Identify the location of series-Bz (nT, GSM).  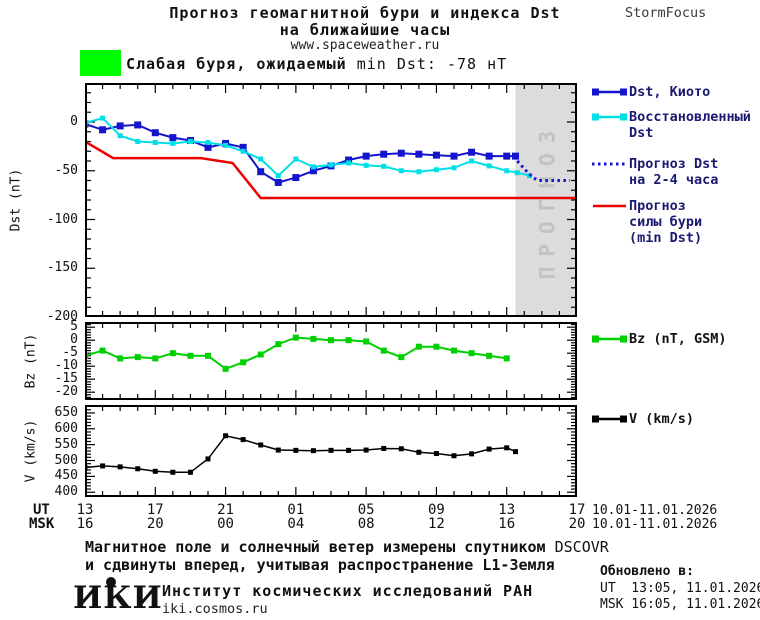
(296, 353).